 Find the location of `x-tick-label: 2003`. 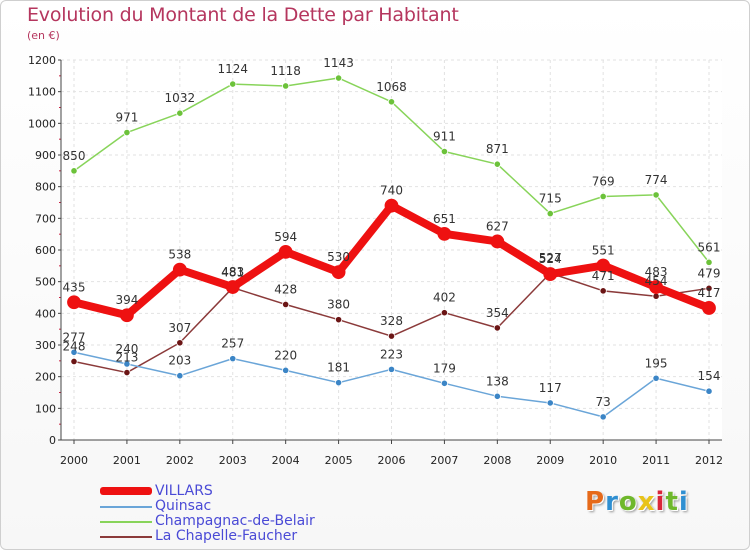

x-tick-label: 2003 is located at coordinates (233, 460).